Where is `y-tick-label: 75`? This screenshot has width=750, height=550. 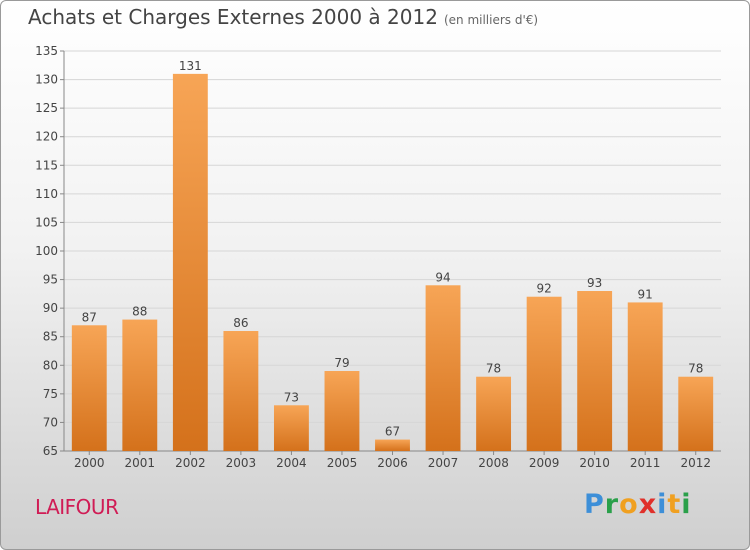 y-tick-label: 75 is located at coordinates (50, 394).